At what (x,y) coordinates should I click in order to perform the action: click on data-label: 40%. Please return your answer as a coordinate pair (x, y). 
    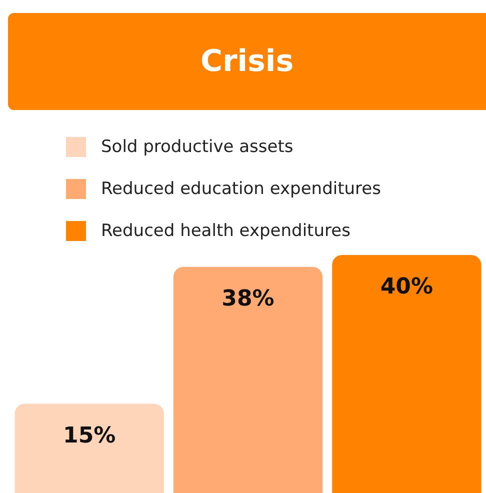
    Looking at the image, I should click on (407, 287).